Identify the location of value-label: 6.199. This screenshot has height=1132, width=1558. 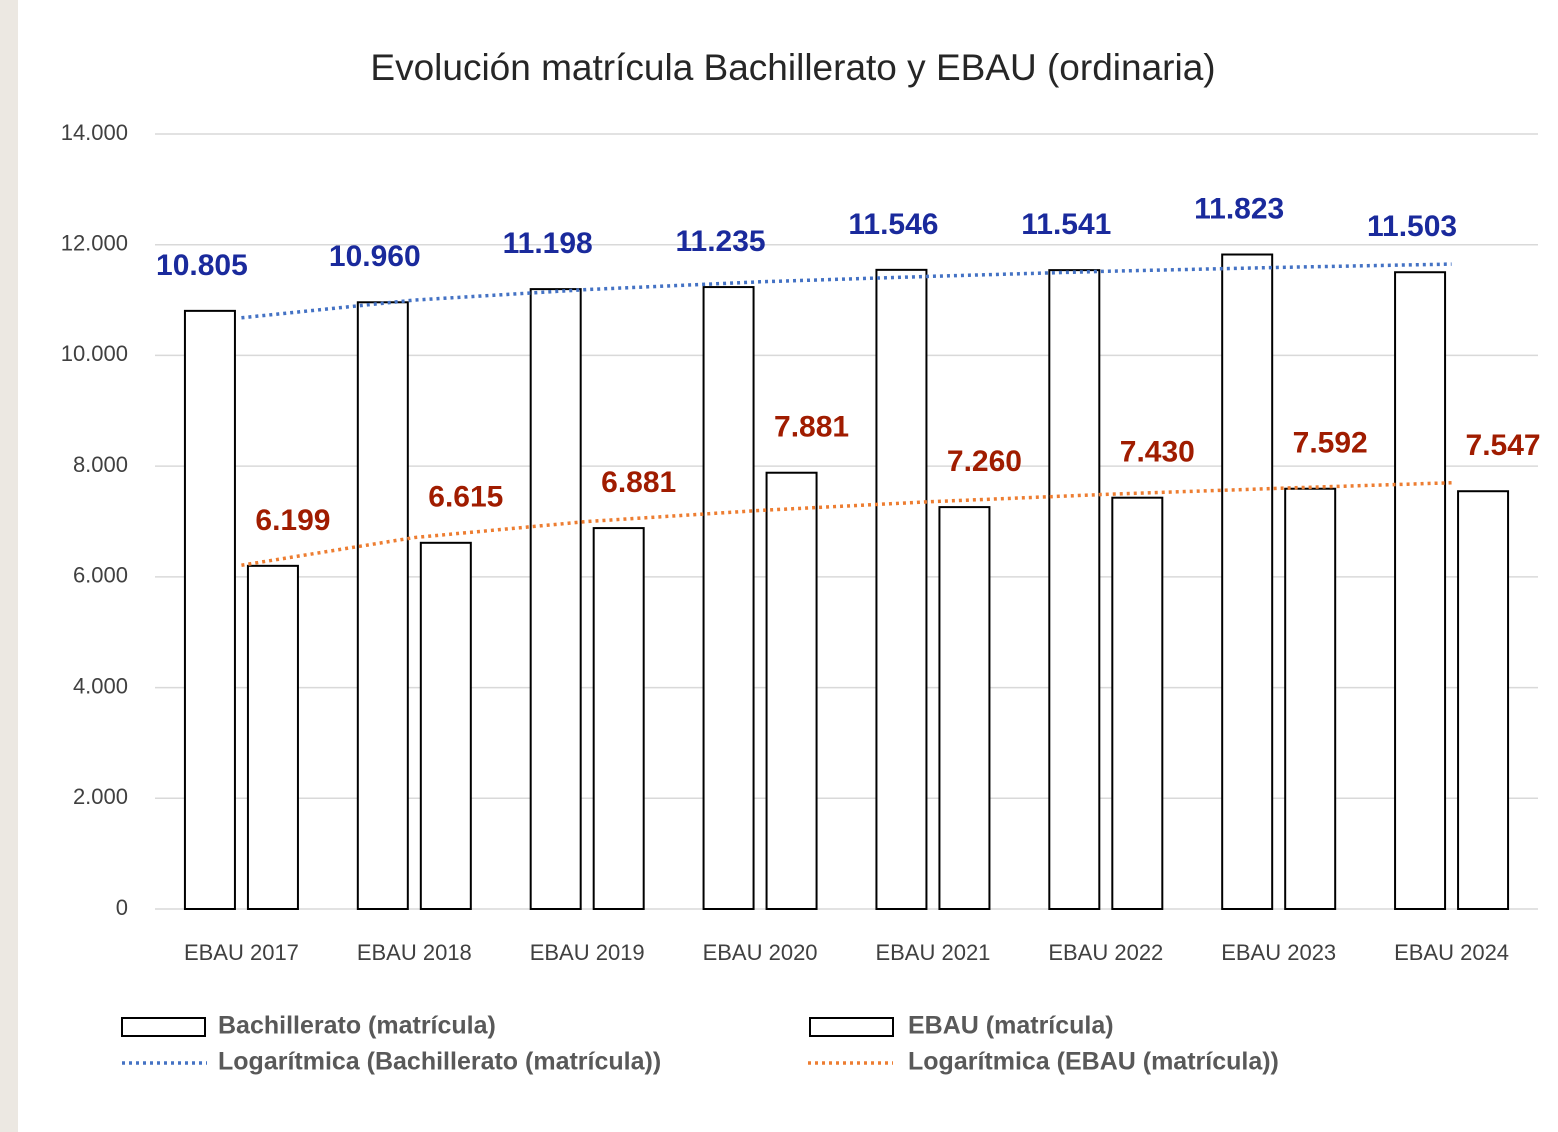
(292, 520).